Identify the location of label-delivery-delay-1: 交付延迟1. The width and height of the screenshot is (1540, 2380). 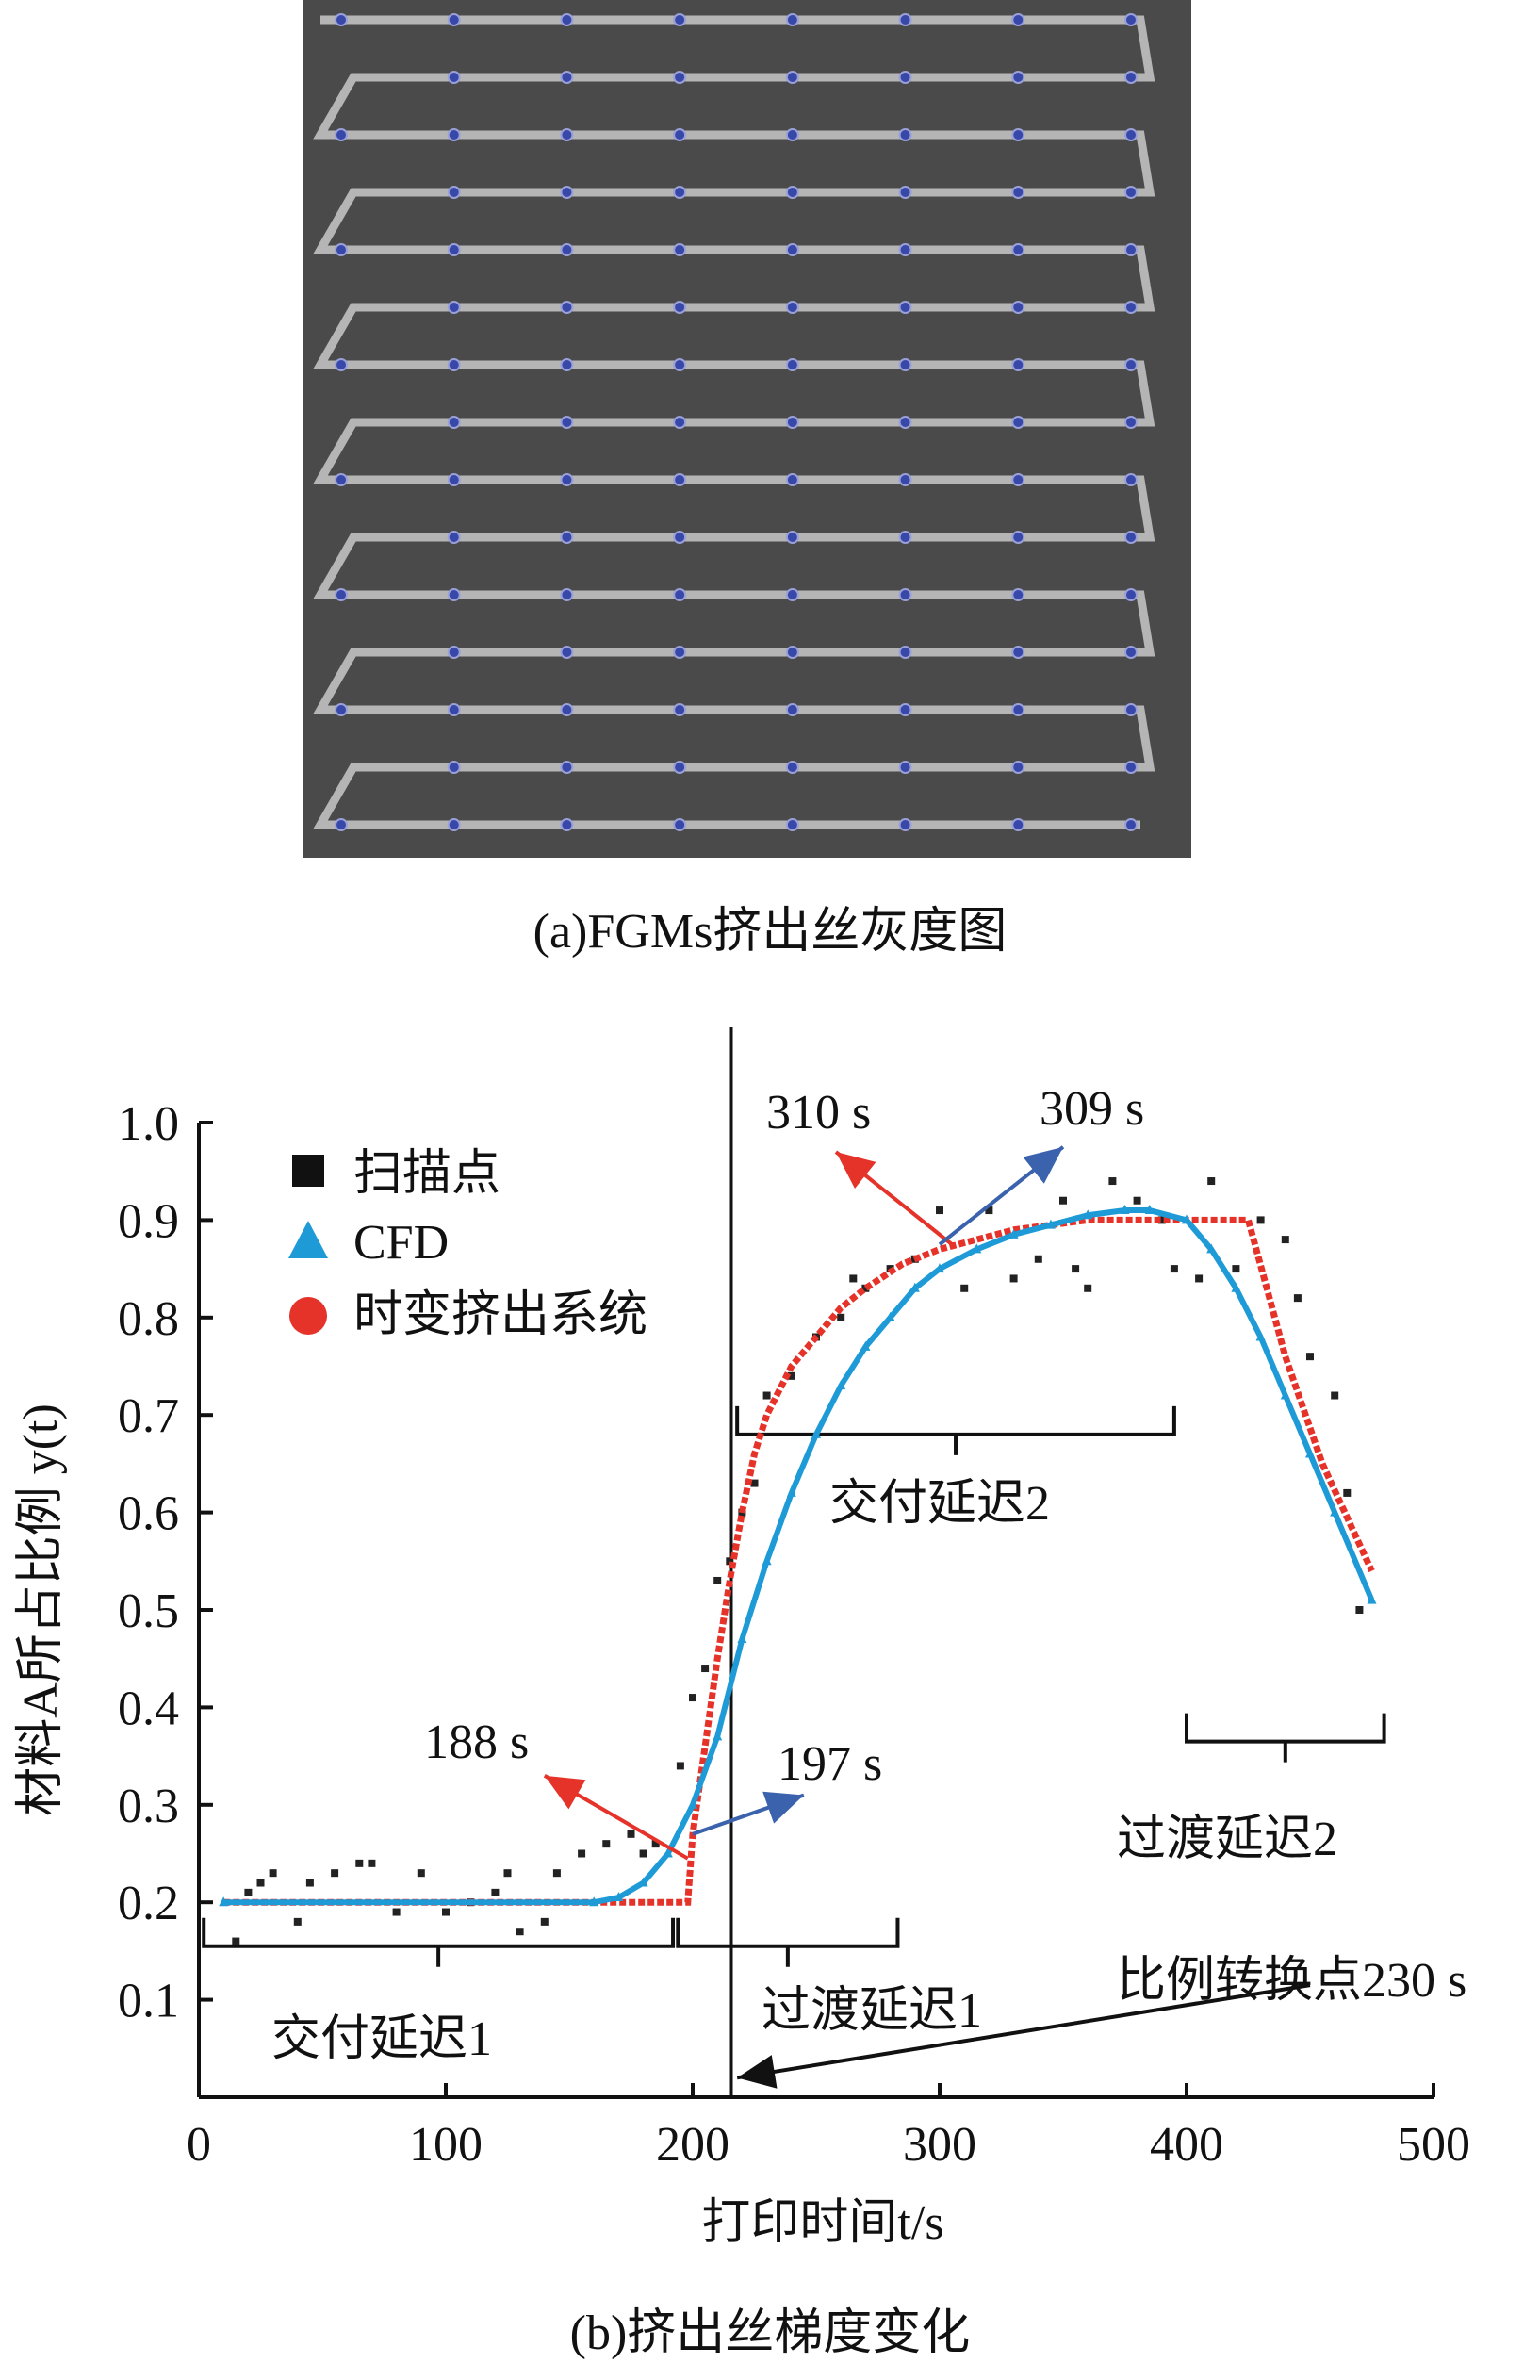
(381, 2039).